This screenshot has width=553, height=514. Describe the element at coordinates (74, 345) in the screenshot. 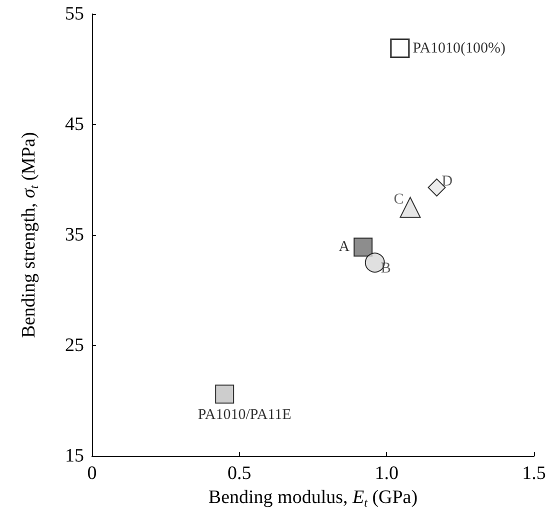

I see `y-tick-label: 25` at that location.